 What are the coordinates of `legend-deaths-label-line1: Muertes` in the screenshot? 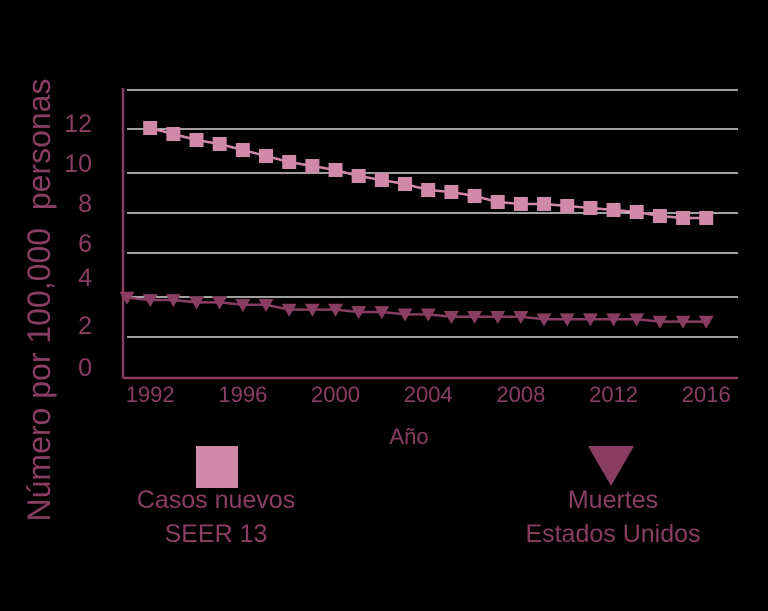 It's located at (613, 500).